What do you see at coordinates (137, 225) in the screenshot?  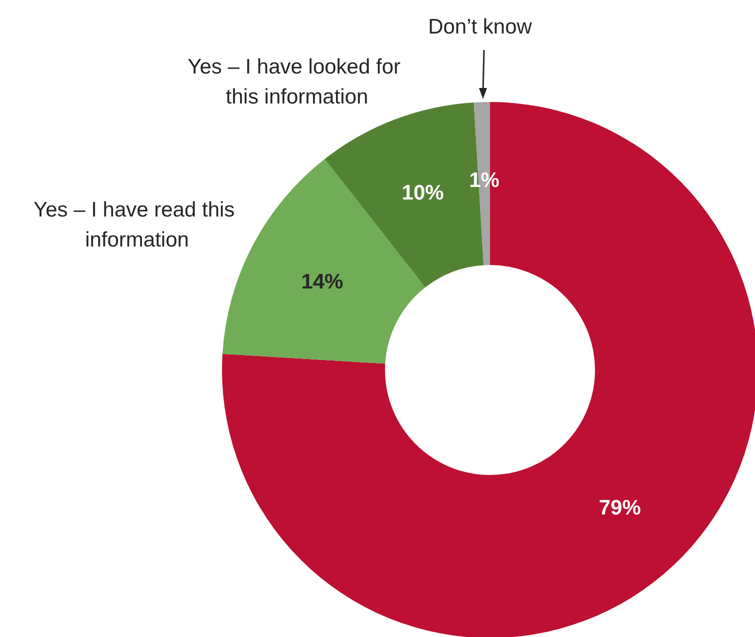 I see `slice-label: Yes – I have read this information` at bounding box center [137, 225].